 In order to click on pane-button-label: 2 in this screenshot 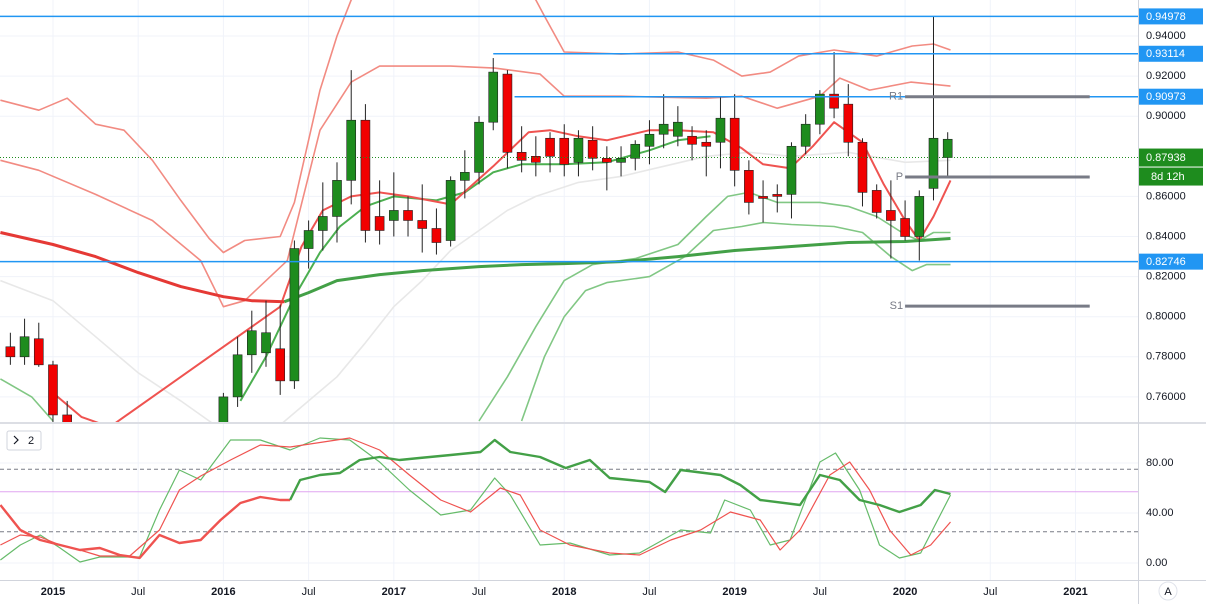, I will do `click(31, 441)`.